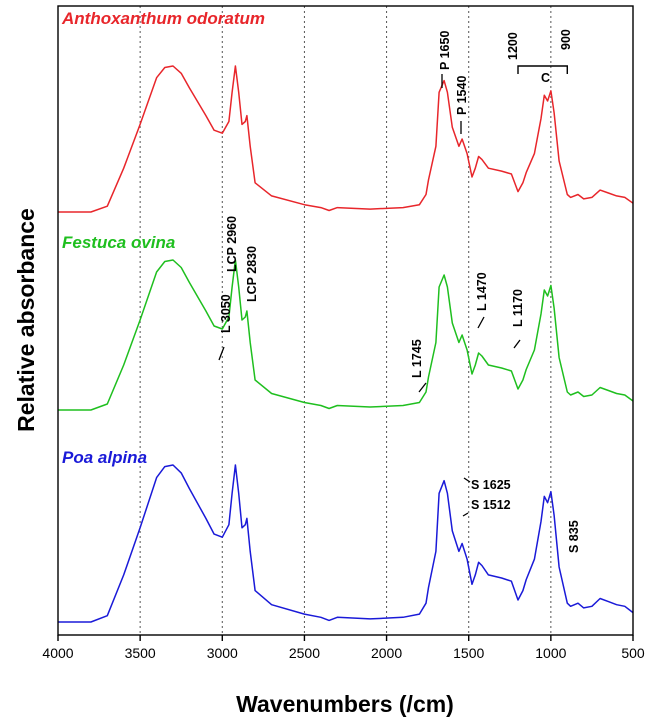 Image resolution: width=649 pixels, height=724 pixels. What do you see at coordinates (163, 18) in the screenshot?
I see `series-name-0: Anthoxanthum odoratum` at bounding box center [163, 18].